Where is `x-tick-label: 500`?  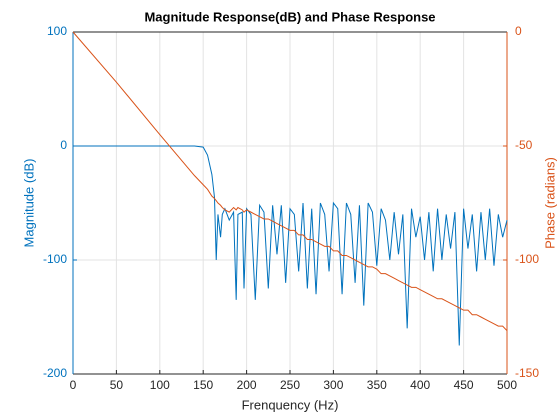 x-tick-label: 500 is located at coordinates (507, 385).